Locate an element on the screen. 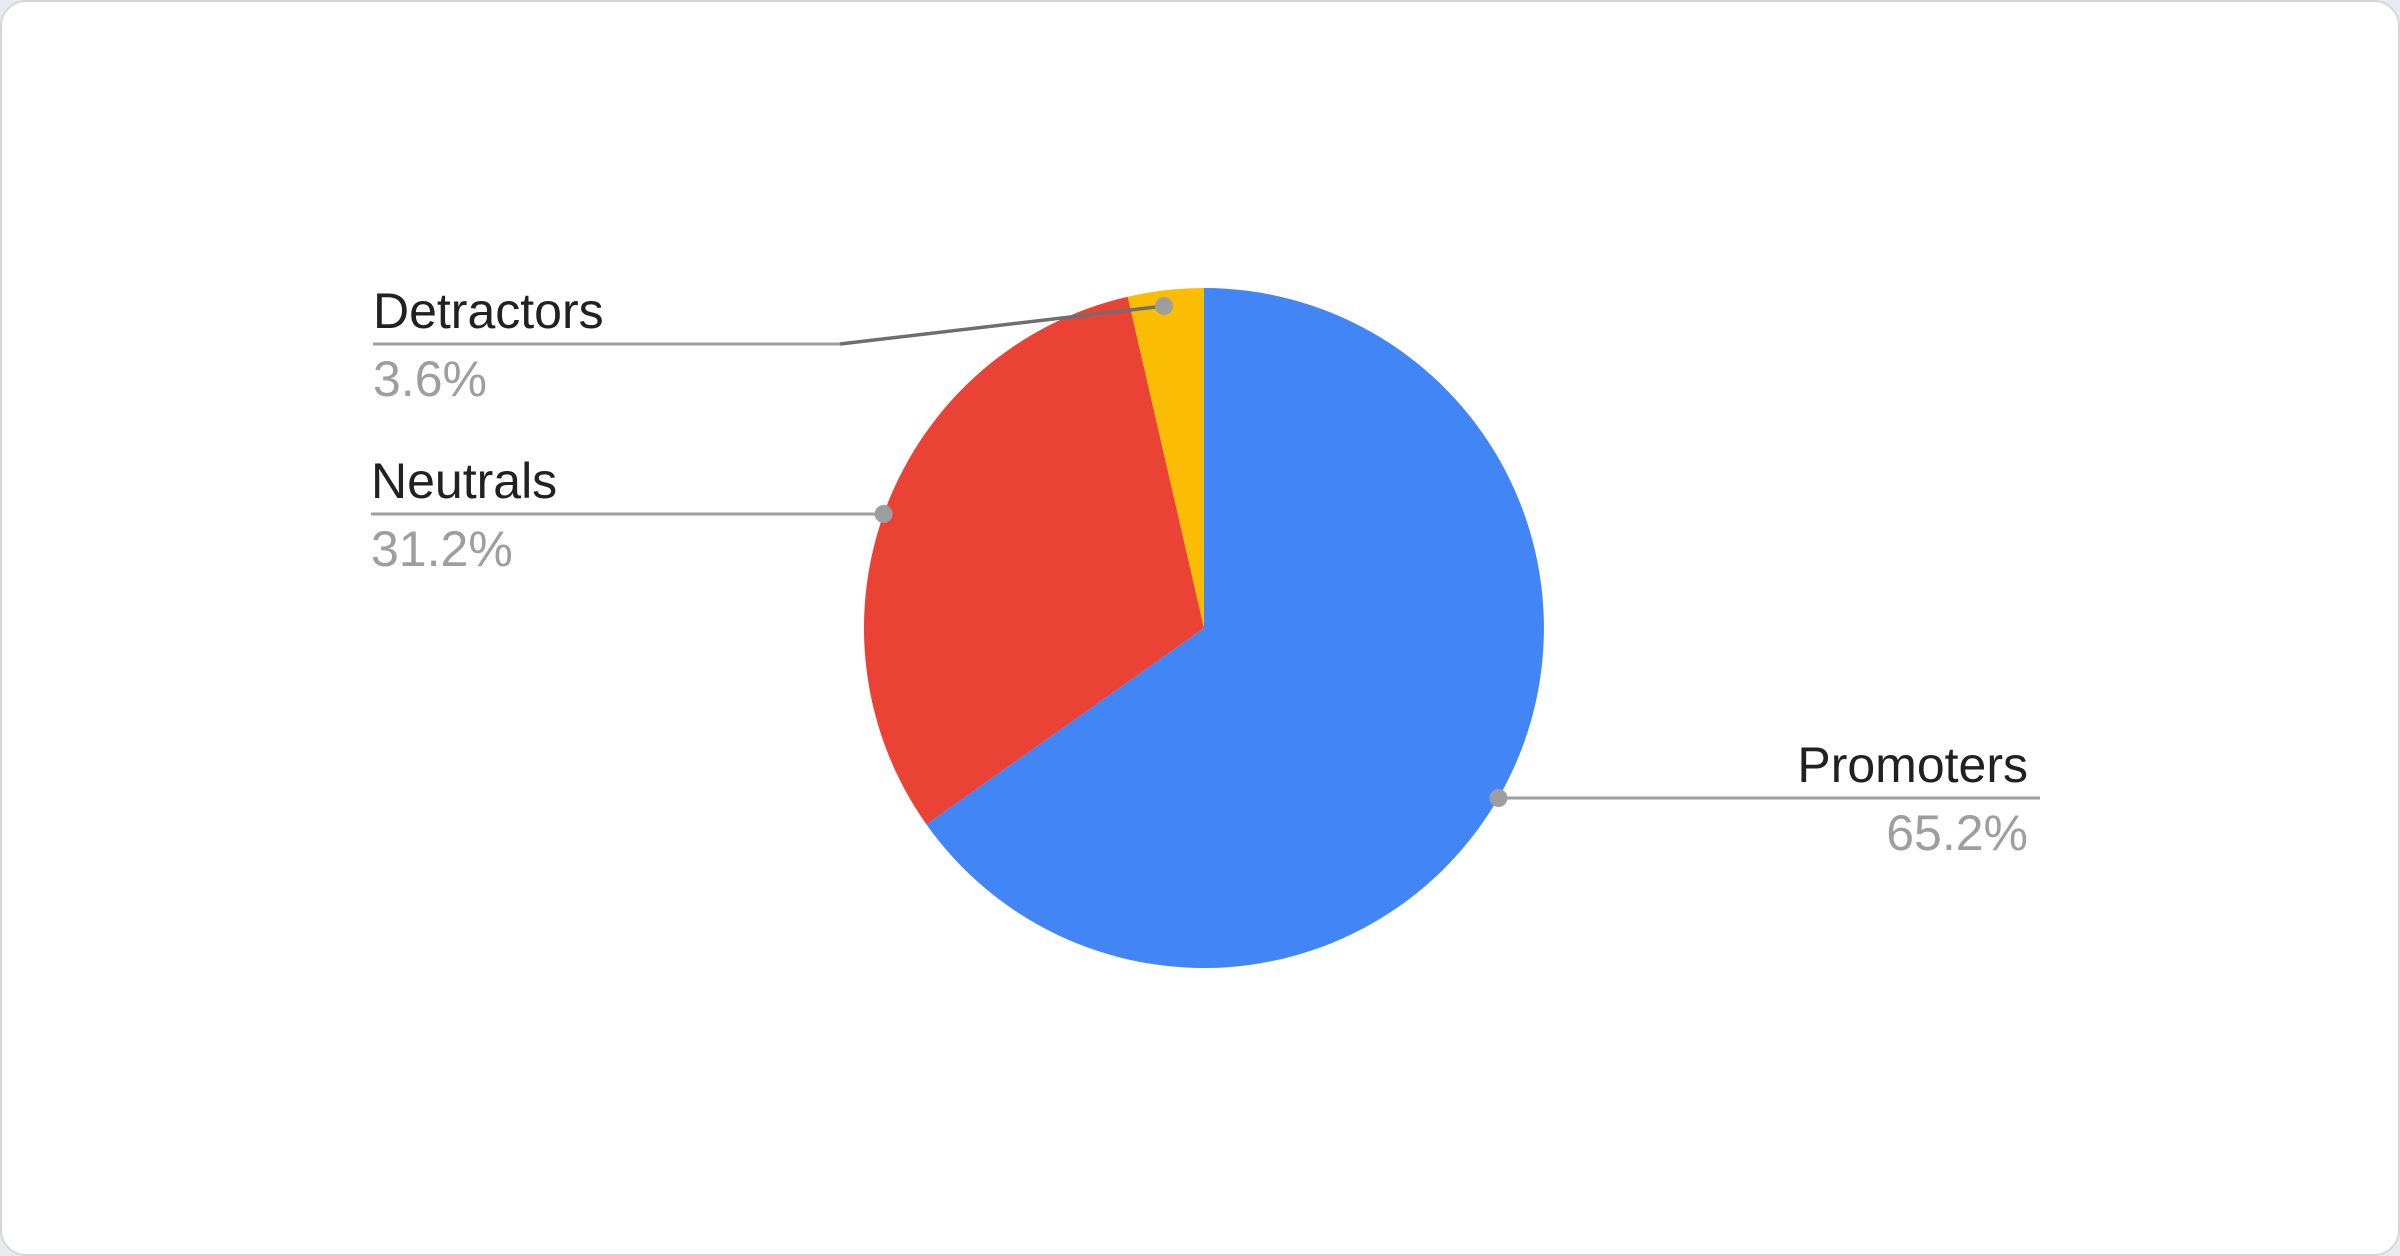 This screenshot has height=1256, width=2400. slice-label-neutrals: Neutrals is located at coordinates (464, 481).